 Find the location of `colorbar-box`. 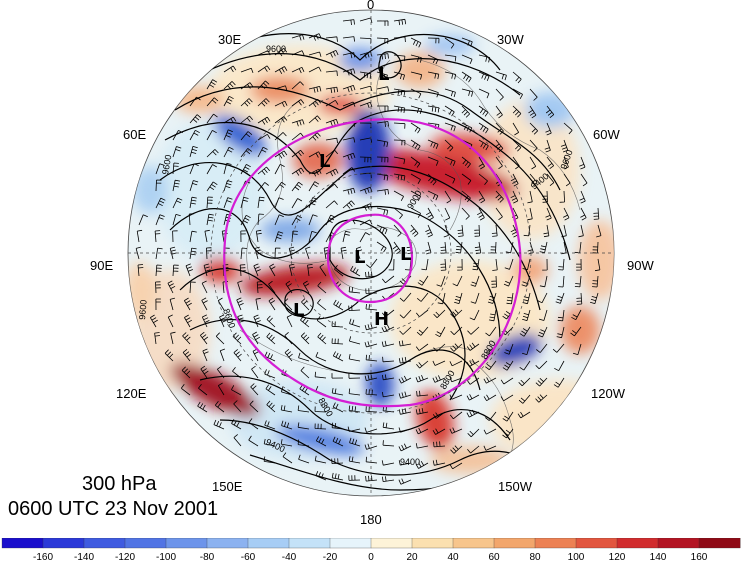

colorbar-box is located at coordinates (555, 543).